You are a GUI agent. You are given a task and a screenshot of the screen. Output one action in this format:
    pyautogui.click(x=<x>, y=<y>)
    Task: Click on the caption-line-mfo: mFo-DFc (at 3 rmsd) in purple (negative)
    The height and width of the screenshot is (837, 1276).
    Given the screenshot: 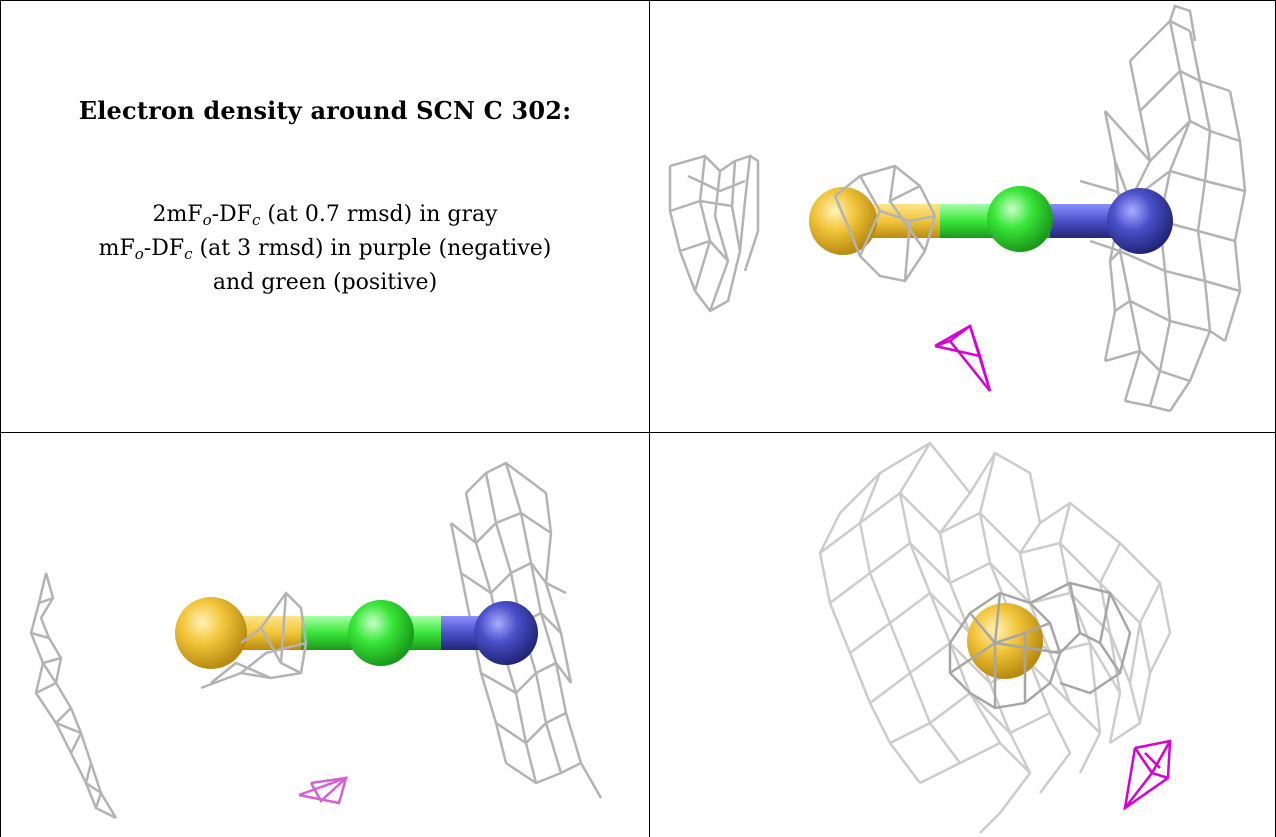 What is the action you would take?
    pyautogui.click(x=325, y=249)
    